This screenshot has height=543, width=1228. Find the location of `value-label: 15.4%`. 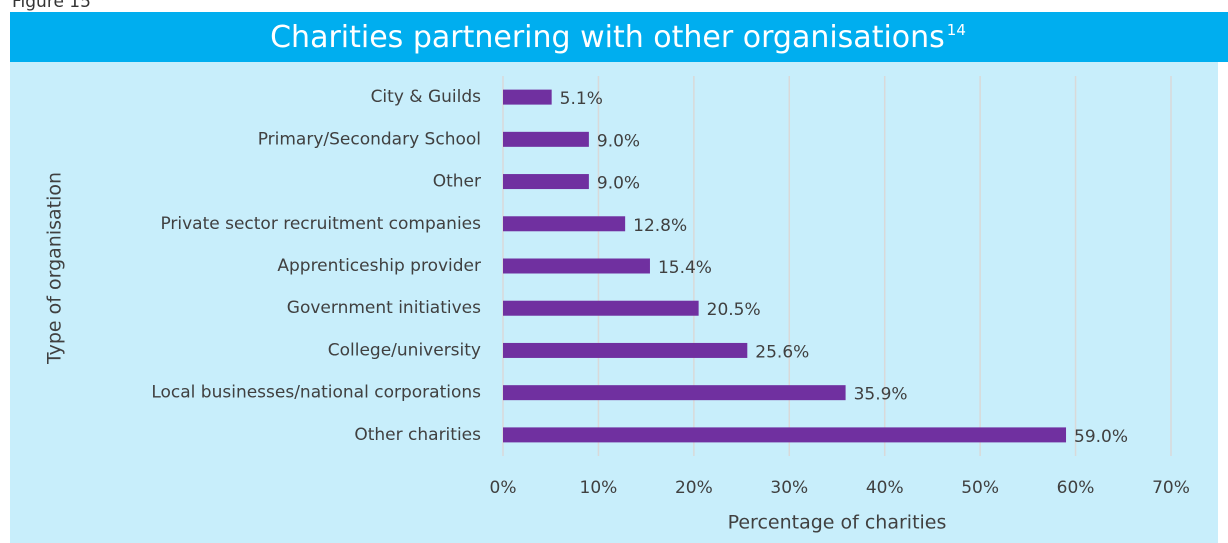

value-label: 15.4% is located at coordinates (685, 268).